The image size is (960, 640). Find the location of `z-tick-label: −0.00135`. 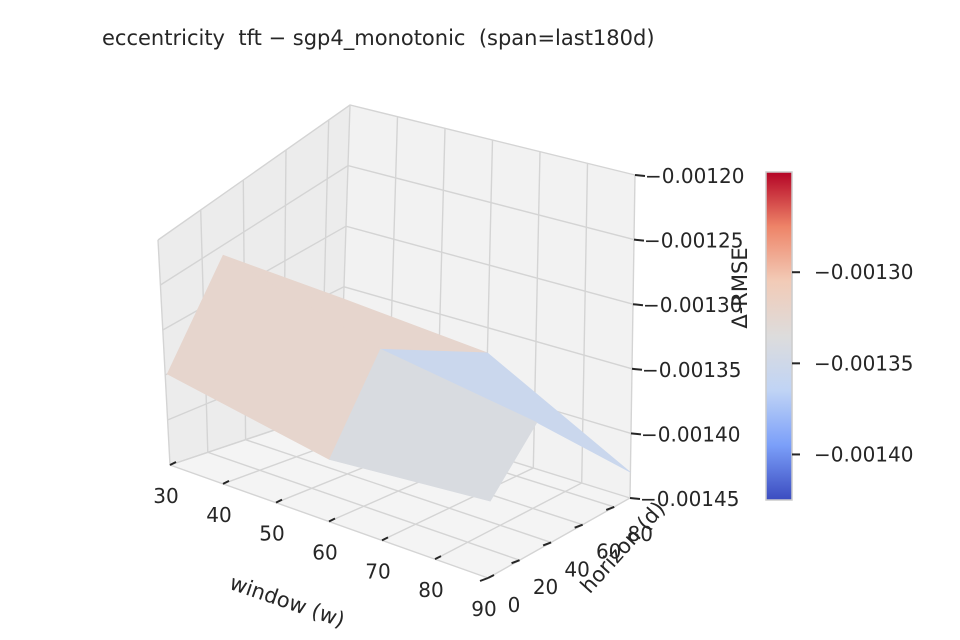

z-tick-label: −0.00135 is located at coordinates (691, 370).